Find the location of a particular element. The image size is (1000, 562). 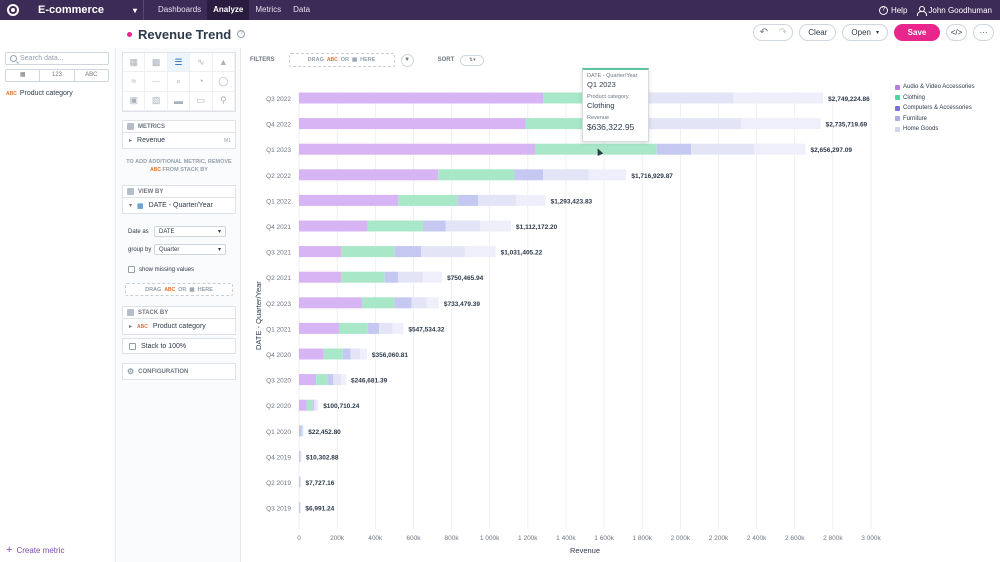

help-link: ? Help is located at coordinates (892, 10).